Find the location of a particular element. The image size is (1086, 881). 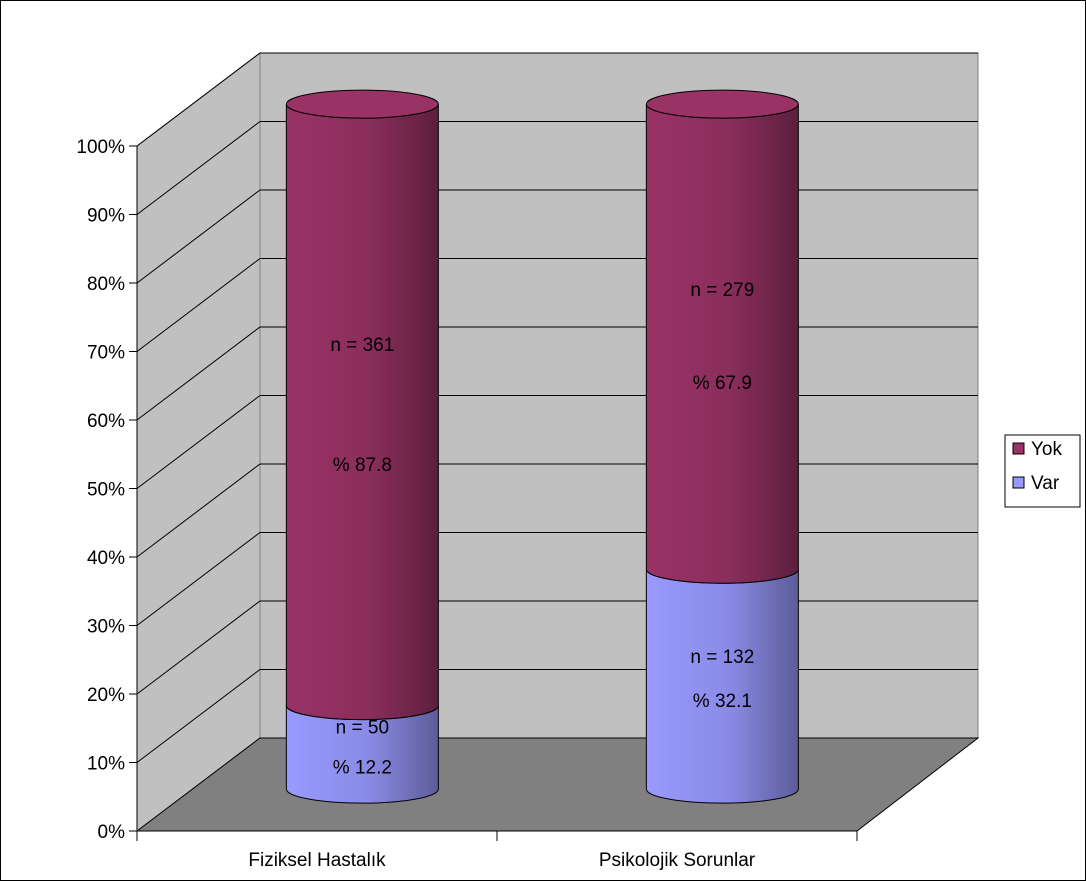

y-tick-label: 30% is located at coordinates (106, 627).